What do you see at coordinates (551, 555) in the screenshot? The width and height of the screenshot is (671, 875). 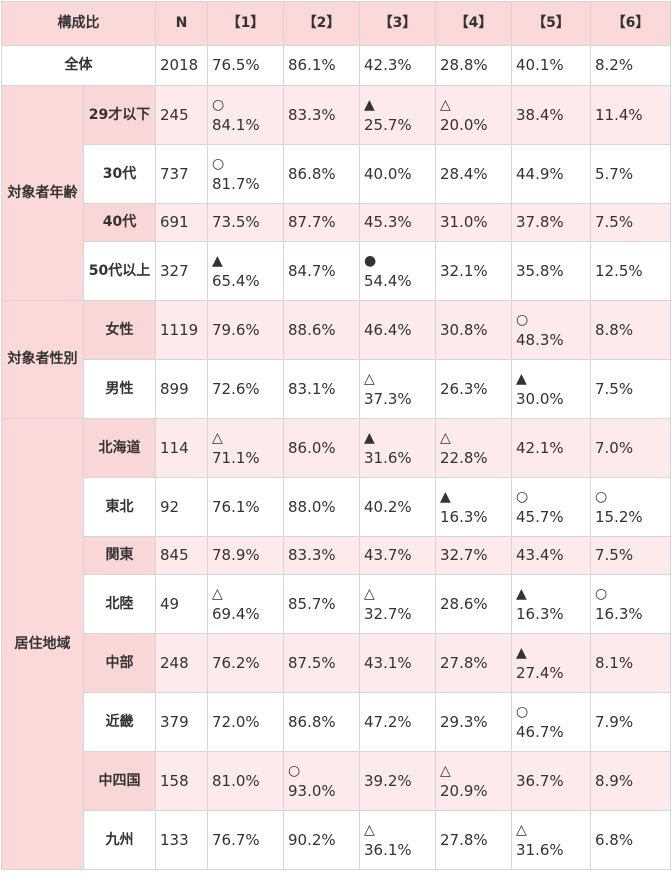 I see `table-cell: 43.4%` at bounding box center [551, 555].